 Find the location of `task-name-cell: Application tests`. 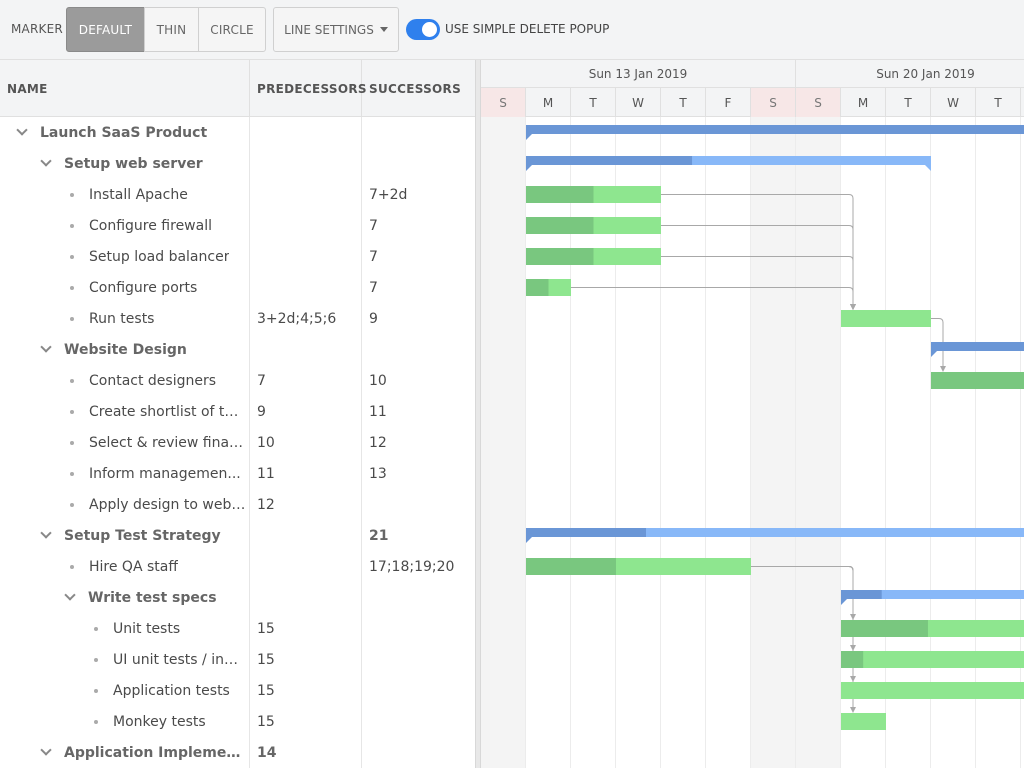

task-name-cell: Application tests is located at coordinates (123, 690).